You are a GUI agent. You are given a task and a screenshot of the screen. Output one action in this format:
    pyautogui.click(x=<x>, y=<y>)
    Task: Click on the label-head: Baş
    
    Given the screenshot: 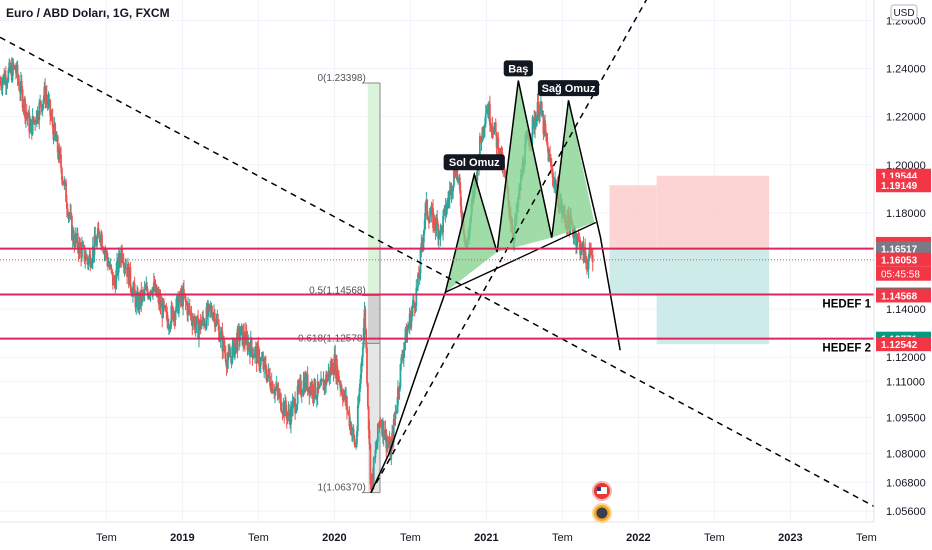 What is the action you would take?
    pyautogui.click(x=518, y=69)
    